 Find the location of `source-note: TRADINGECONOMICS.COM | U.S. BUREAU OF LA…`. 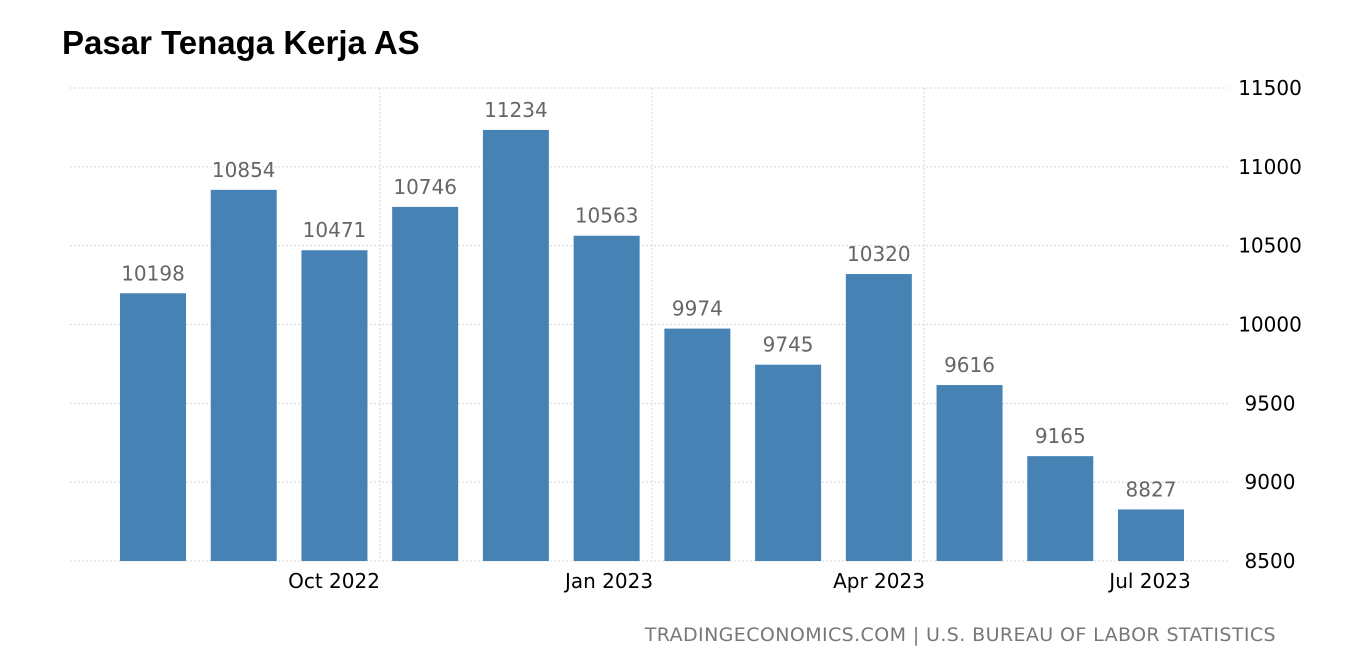

source-note: TRADINGECONOMICS.COM | U.S. BUREAU OF LA… is located at coordinates (960, 635).